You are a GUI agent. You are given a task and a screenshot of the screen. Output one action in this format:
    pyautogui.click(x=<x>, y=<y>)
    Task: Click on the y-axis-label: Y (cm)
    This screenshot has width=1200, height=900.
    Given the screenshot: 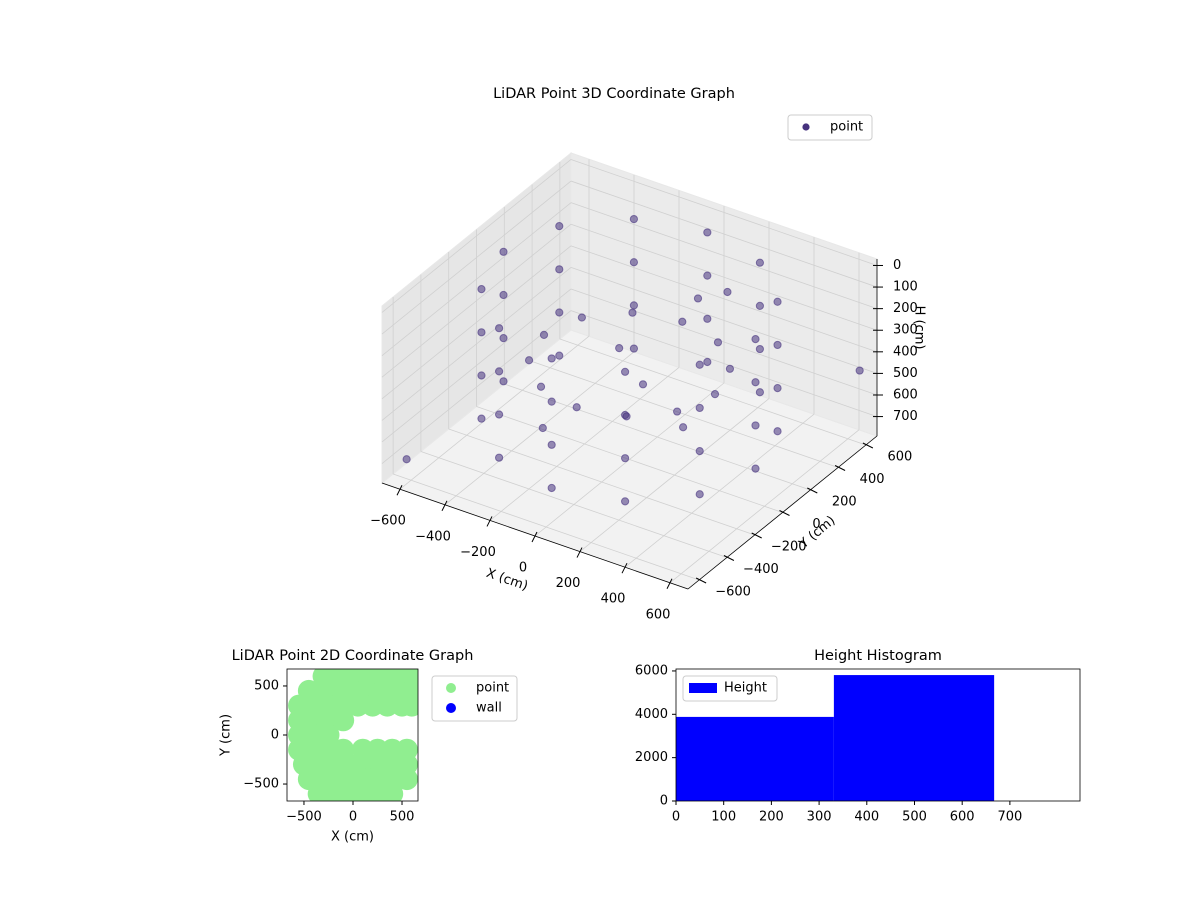 What is the action you would take?
    pyautogui.click(x=226, y=735)
    